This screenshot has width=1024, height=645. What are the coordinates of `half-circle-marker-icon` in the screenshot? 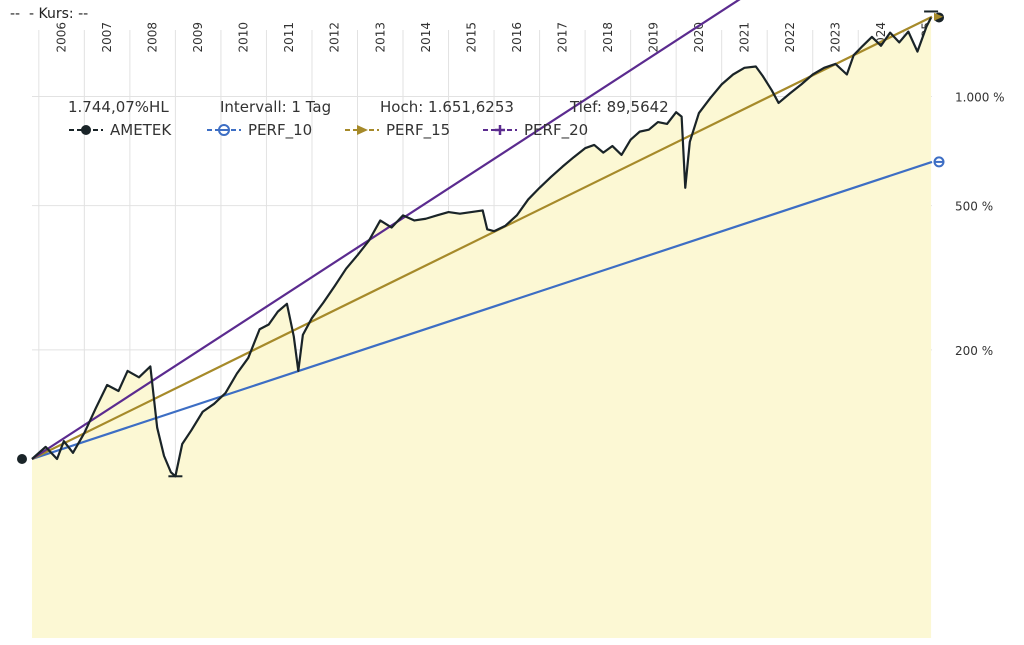 It's located at (224, 130).